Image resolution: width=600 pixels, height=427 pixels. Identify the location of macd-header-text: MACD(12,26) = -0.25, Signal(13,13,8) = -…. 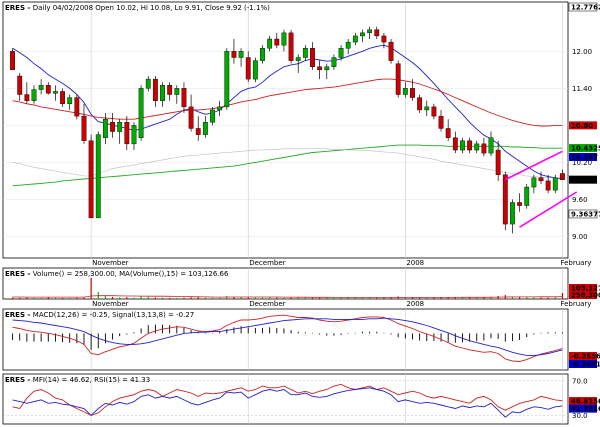
(113, 315).